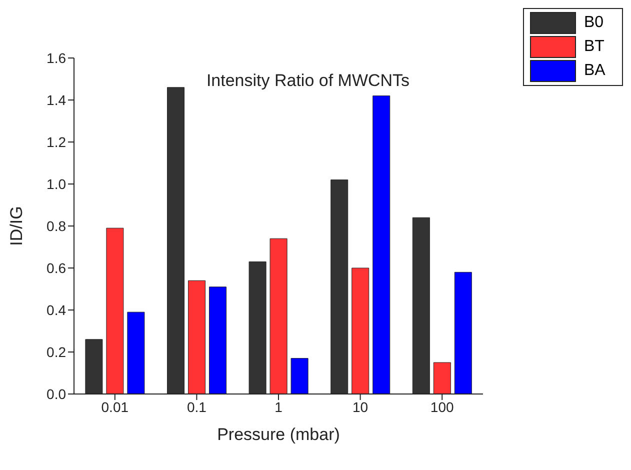  I want to click on text: Intensity Ratio of MWCNTs, so click(308, 80).